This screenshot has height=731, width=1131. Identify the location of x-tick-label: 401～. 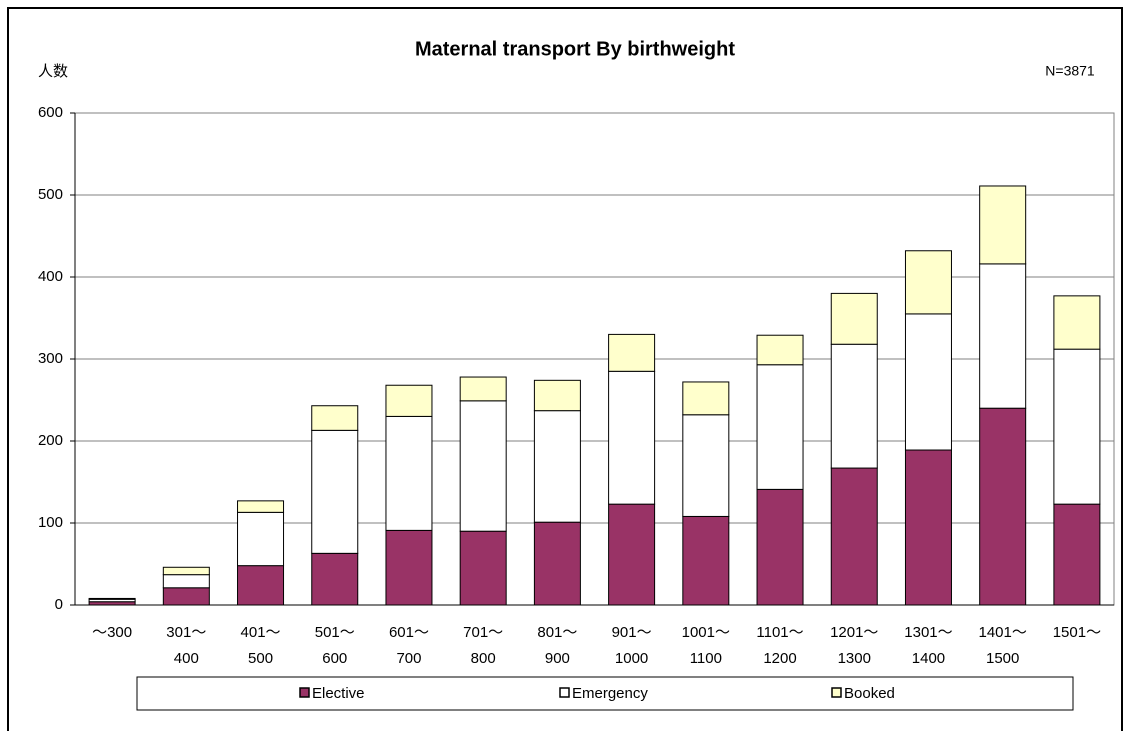
(261, 632).